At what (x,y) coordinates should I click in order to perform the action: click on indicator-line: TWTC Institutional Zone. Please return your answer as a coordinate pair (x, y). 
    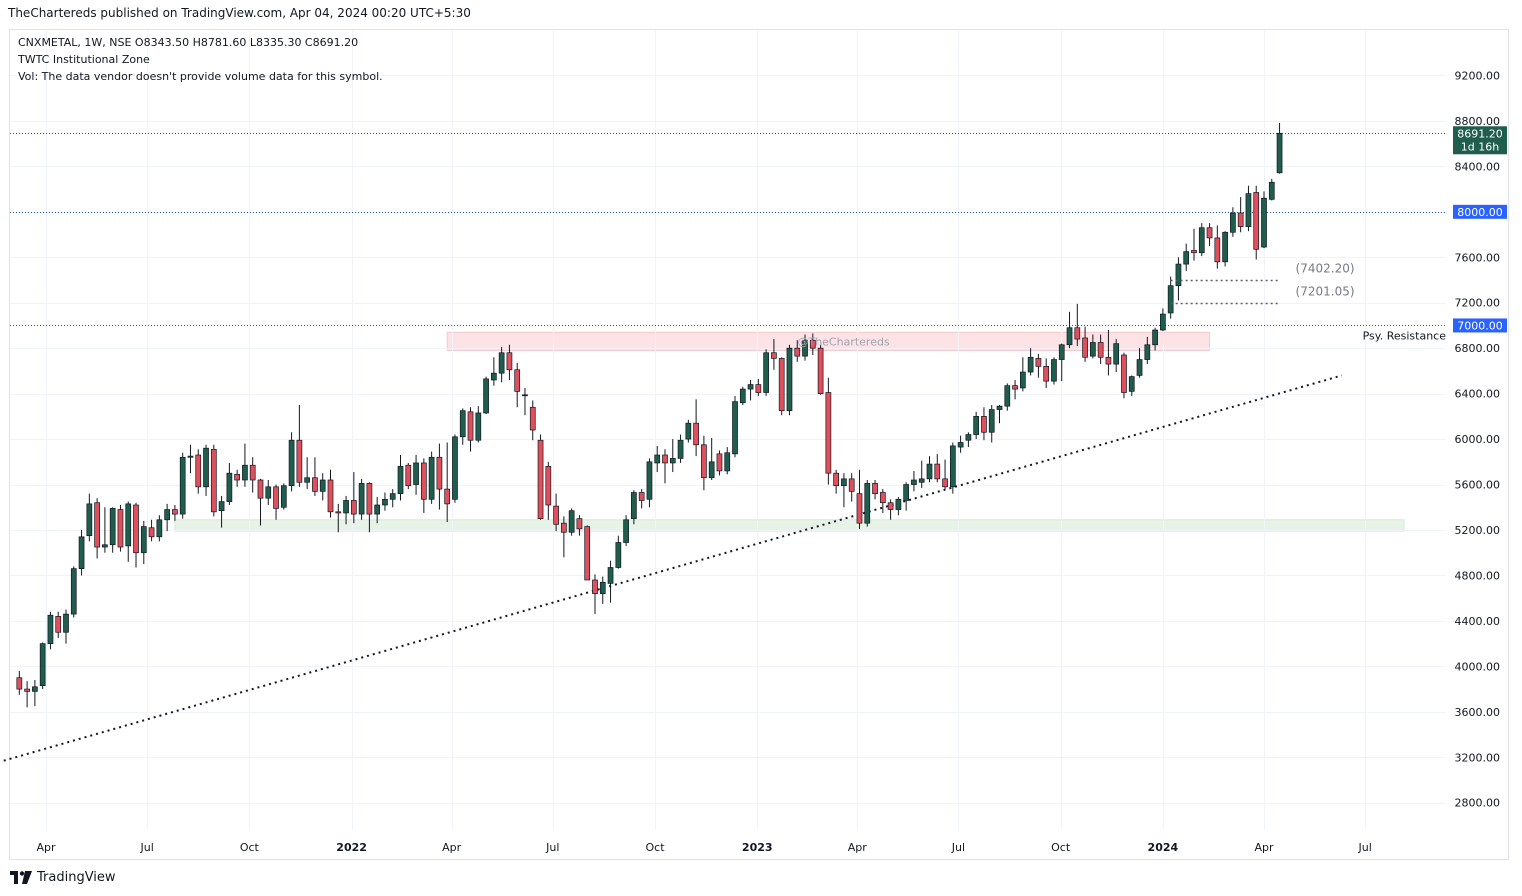
    Looking at the image, I should click on (84, 59).